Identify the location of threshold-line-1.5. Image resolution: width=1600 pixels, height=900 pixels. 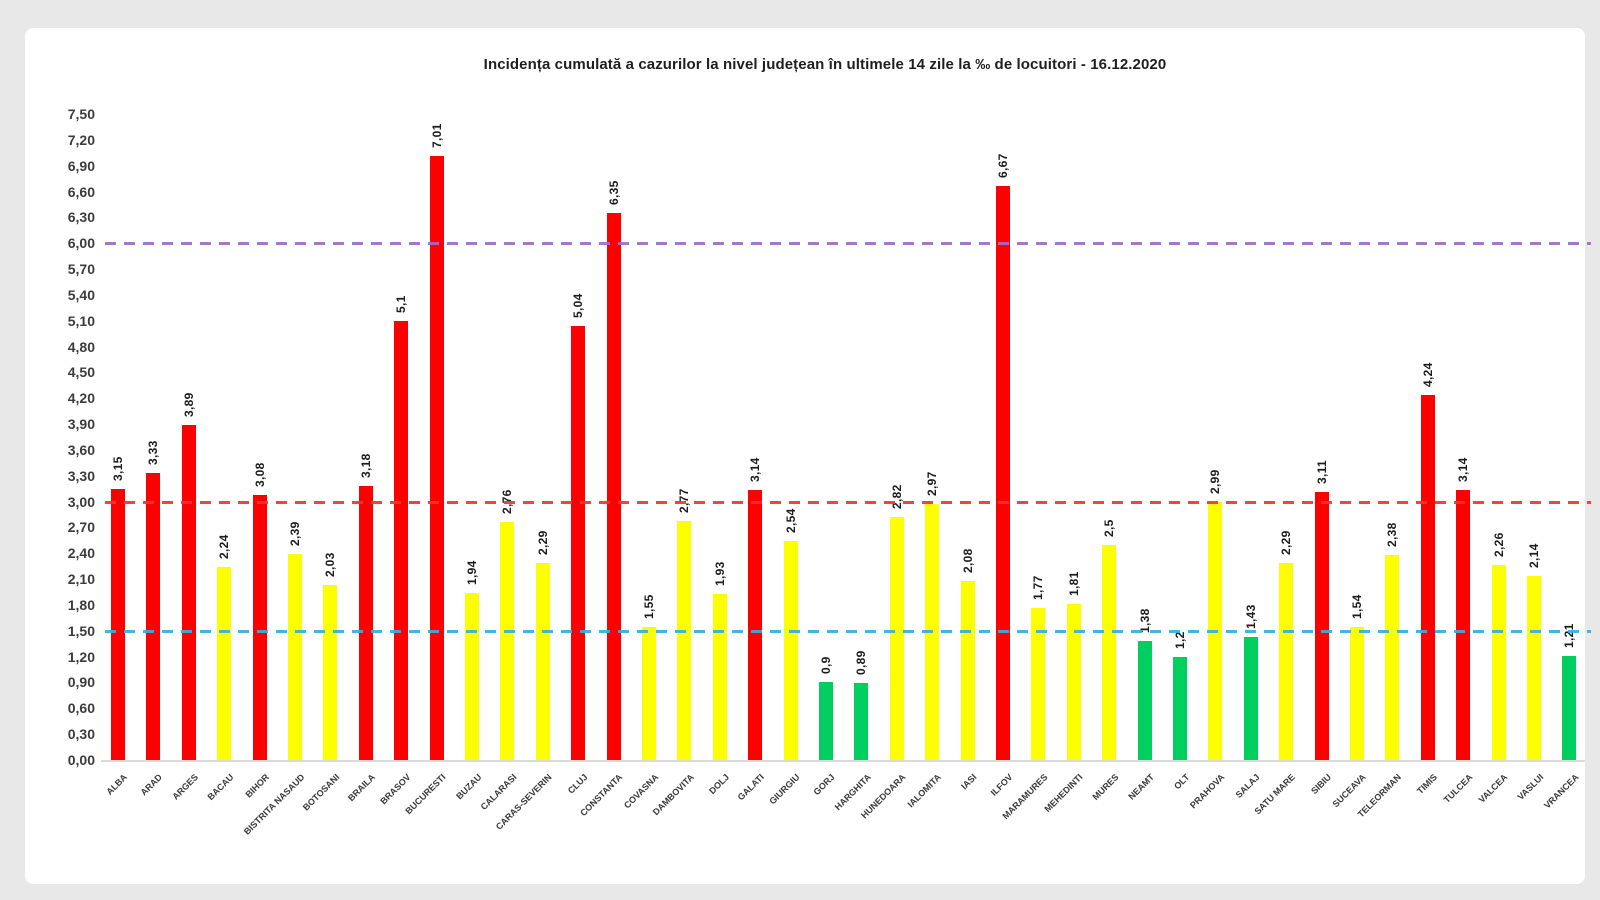
(848, 631).